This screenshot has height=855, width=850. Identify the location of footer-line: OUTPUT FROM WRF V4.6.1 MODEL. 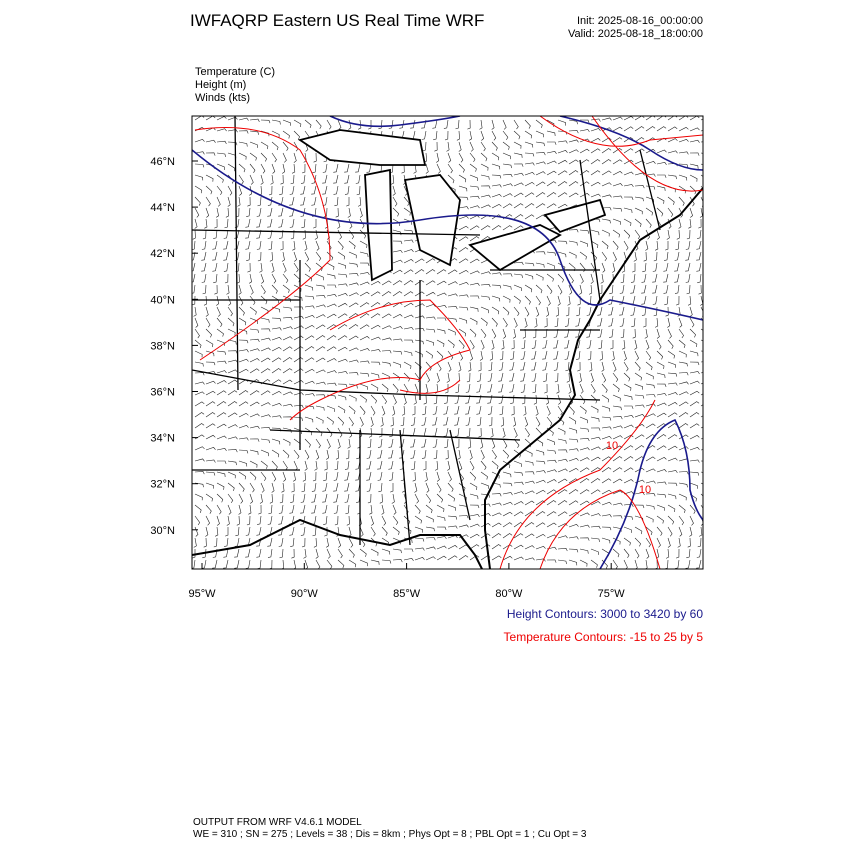
(277, 822).